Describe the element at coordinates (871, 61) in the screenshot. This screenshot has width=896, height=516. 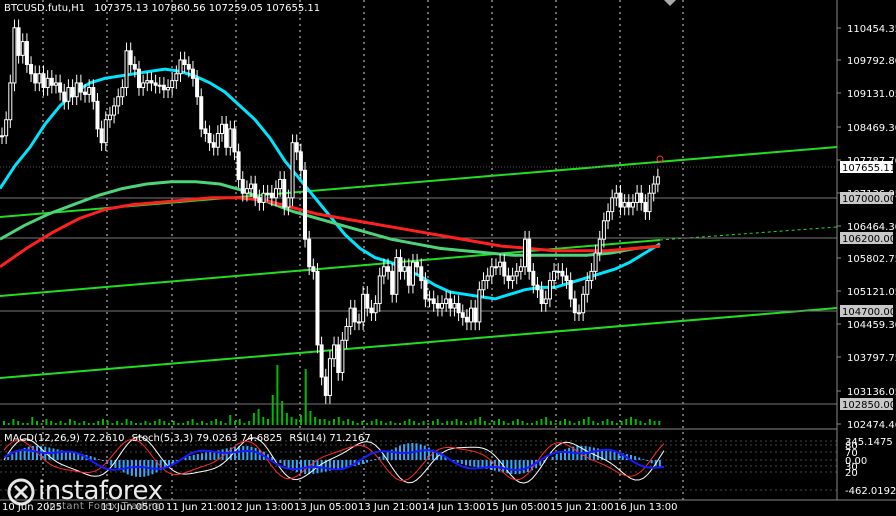
I see `price-tick-label: 109792.80` at that location.